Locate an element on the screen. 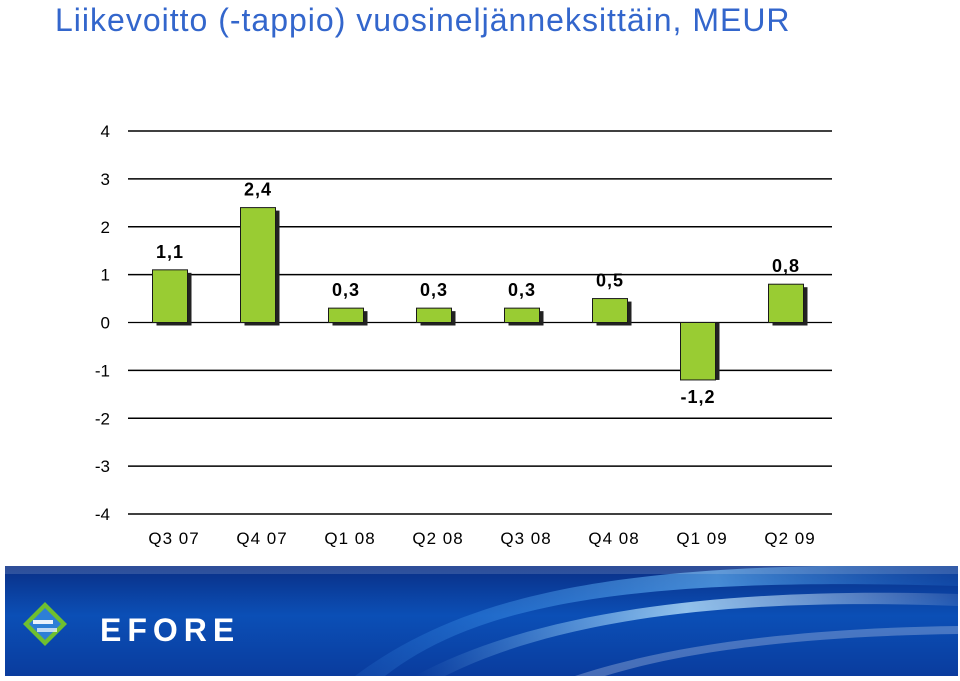 Image resolution: width=960 pixels, height=681 pixels. x-tick-label: Q2 08 is located at coordinates (437, 538).